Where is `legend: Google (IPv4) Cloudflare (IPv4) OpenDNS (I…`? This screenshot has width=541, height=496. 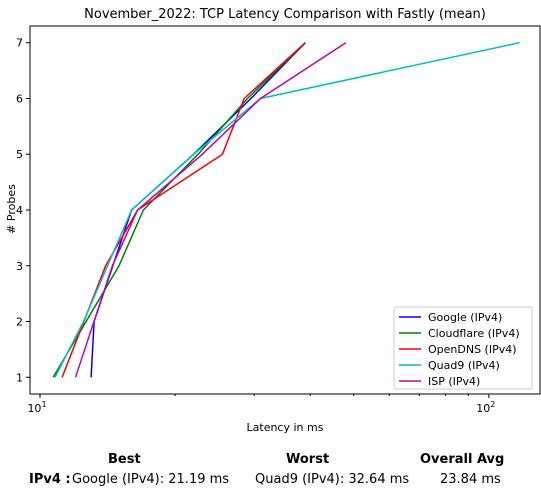 legend: Google (IPv4) Cloudflare (IPv4) OpenDNS (I… is located at coordinates (463, 348).